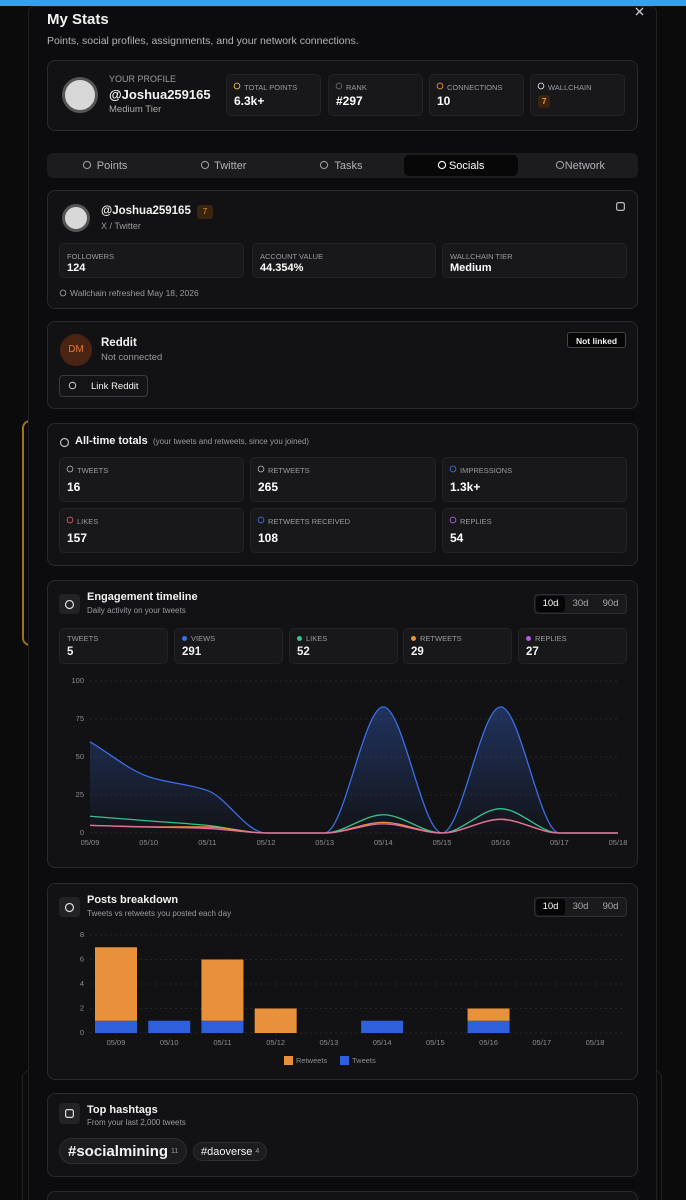 Image resolution: width=686 pixels, height=1200 pixels. What do you see at coordinates (481, 256) in the screenshot?
I see `stat-label: WALLCHAIN TIER` at bounding box center [481, 256].